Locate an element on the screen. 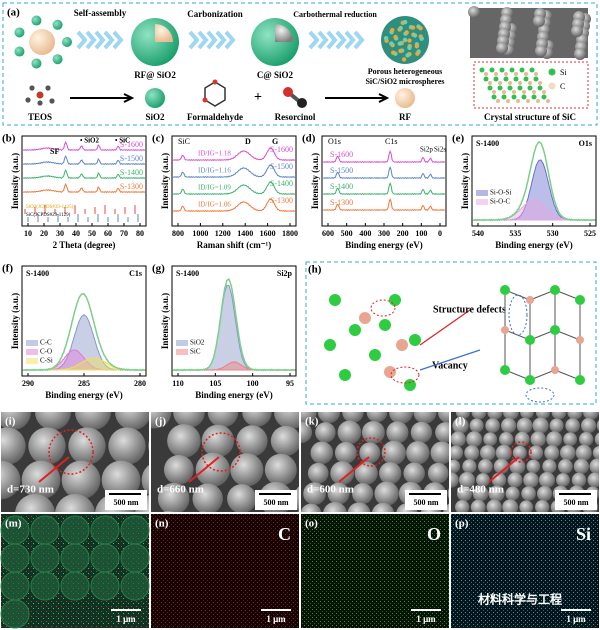 This screenshot has height=630, width=600. panel-label: (g) is located at coordinates (158, 269).